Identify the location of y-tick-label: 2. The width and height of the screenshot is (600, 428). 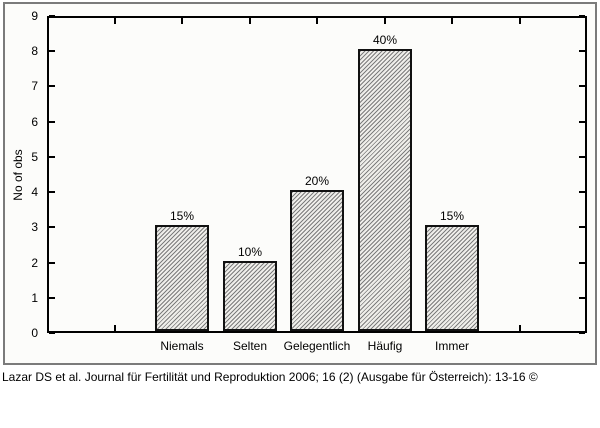
(34, 263).